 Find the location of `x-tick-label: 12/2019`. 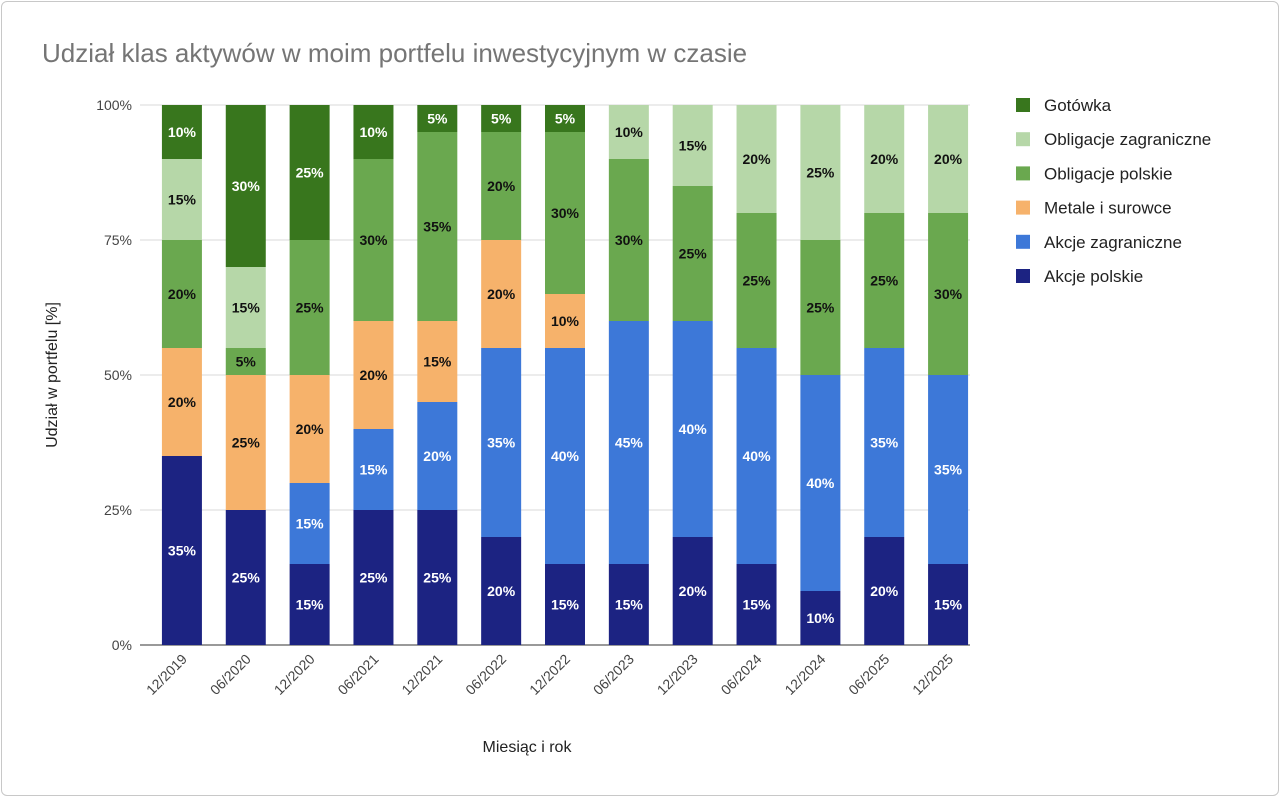

x-tick-label: 12/2019 is located at coordinates (166, 674).